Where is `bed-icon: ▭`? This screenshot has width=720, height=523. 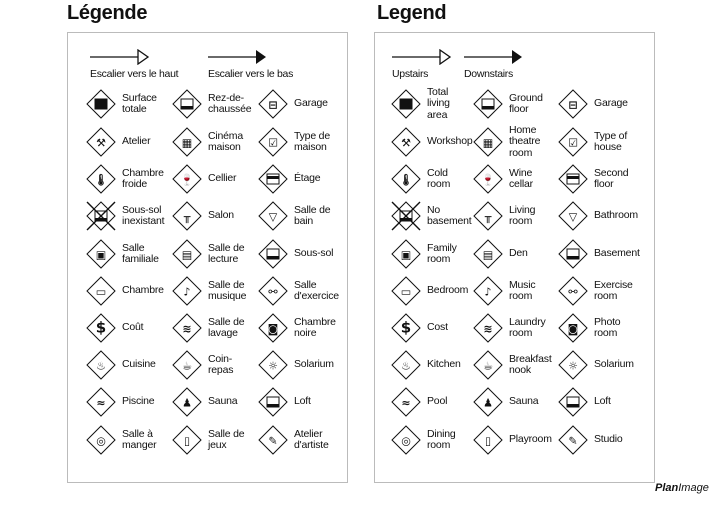 bed-icon: ▭ is located at coordinates (101, 291).